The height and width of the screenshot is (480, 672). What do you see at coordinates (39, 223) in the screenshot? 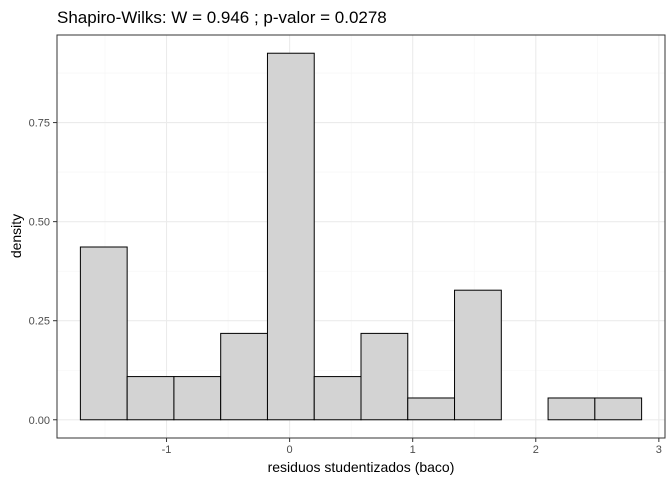
I see `y-tick-label: 0.50` at bounding box center [39, 223].